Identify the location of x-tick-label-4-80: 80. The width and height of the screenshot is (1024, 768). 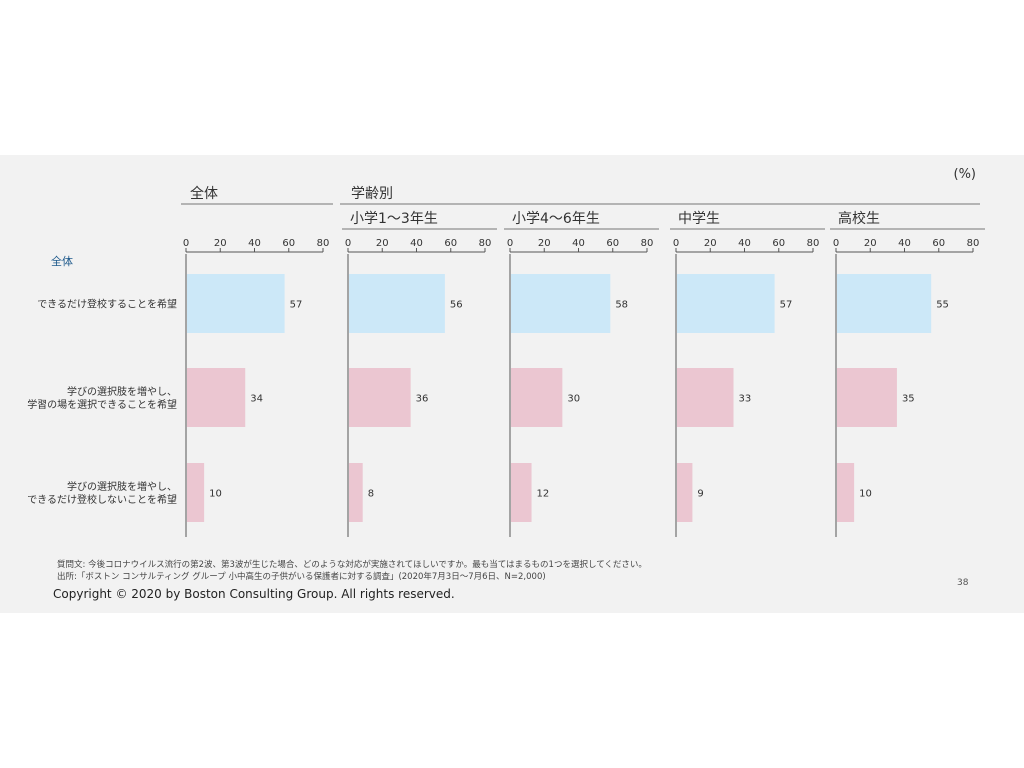
(813, 243).